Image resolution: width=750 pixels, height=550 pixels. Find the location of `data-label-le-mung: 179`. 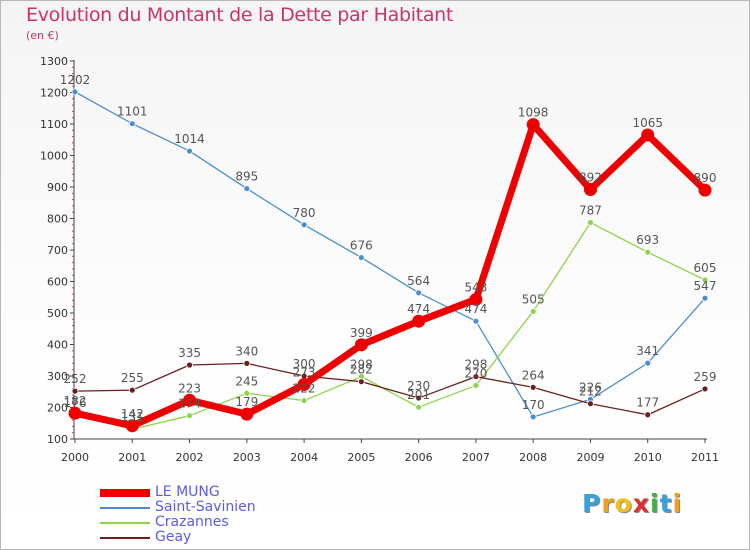

data-label-le-mung: 179 is located at coordinates (246, 402).